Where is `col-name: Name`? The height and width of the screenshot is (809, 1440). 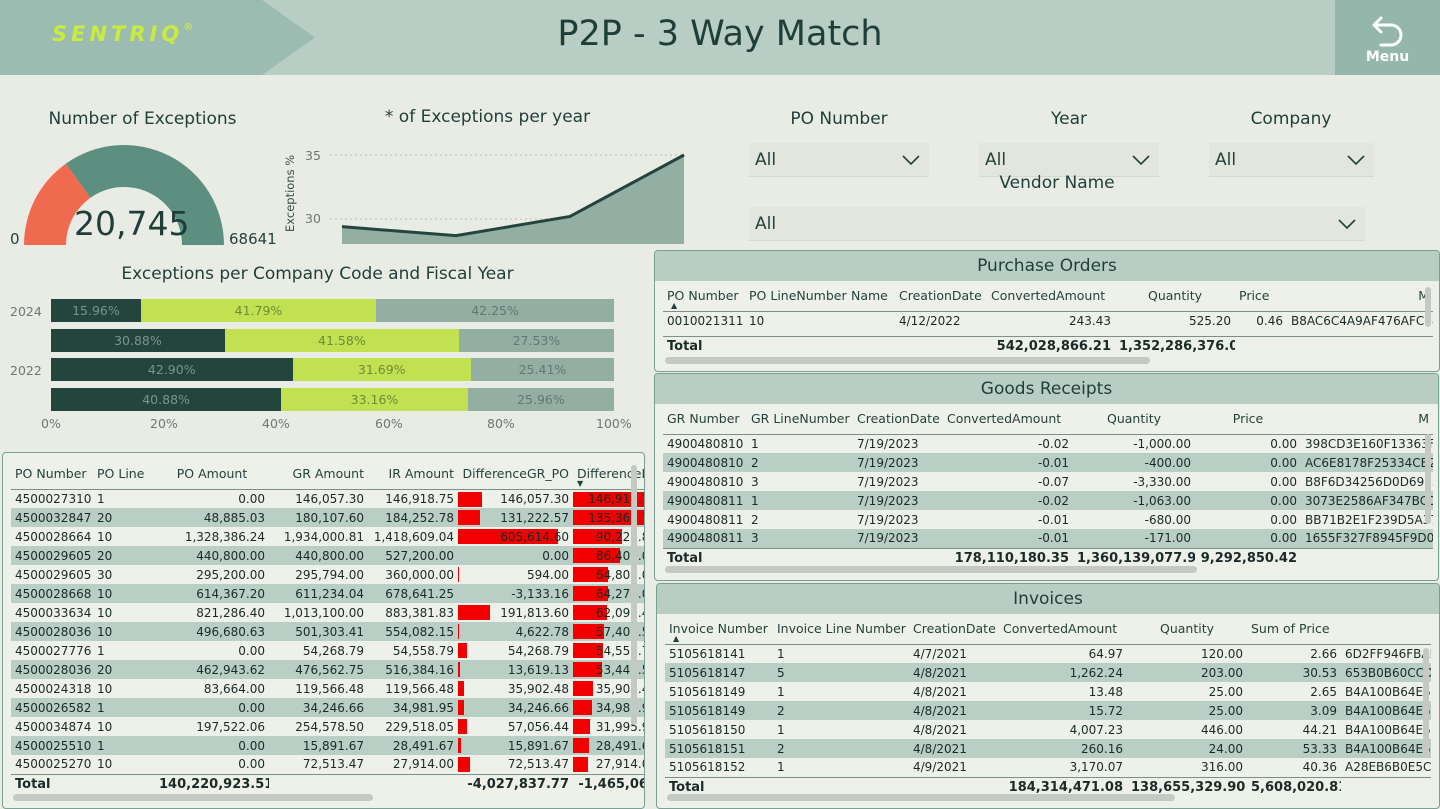
col-name: Name is located at coordinates (871, 296).